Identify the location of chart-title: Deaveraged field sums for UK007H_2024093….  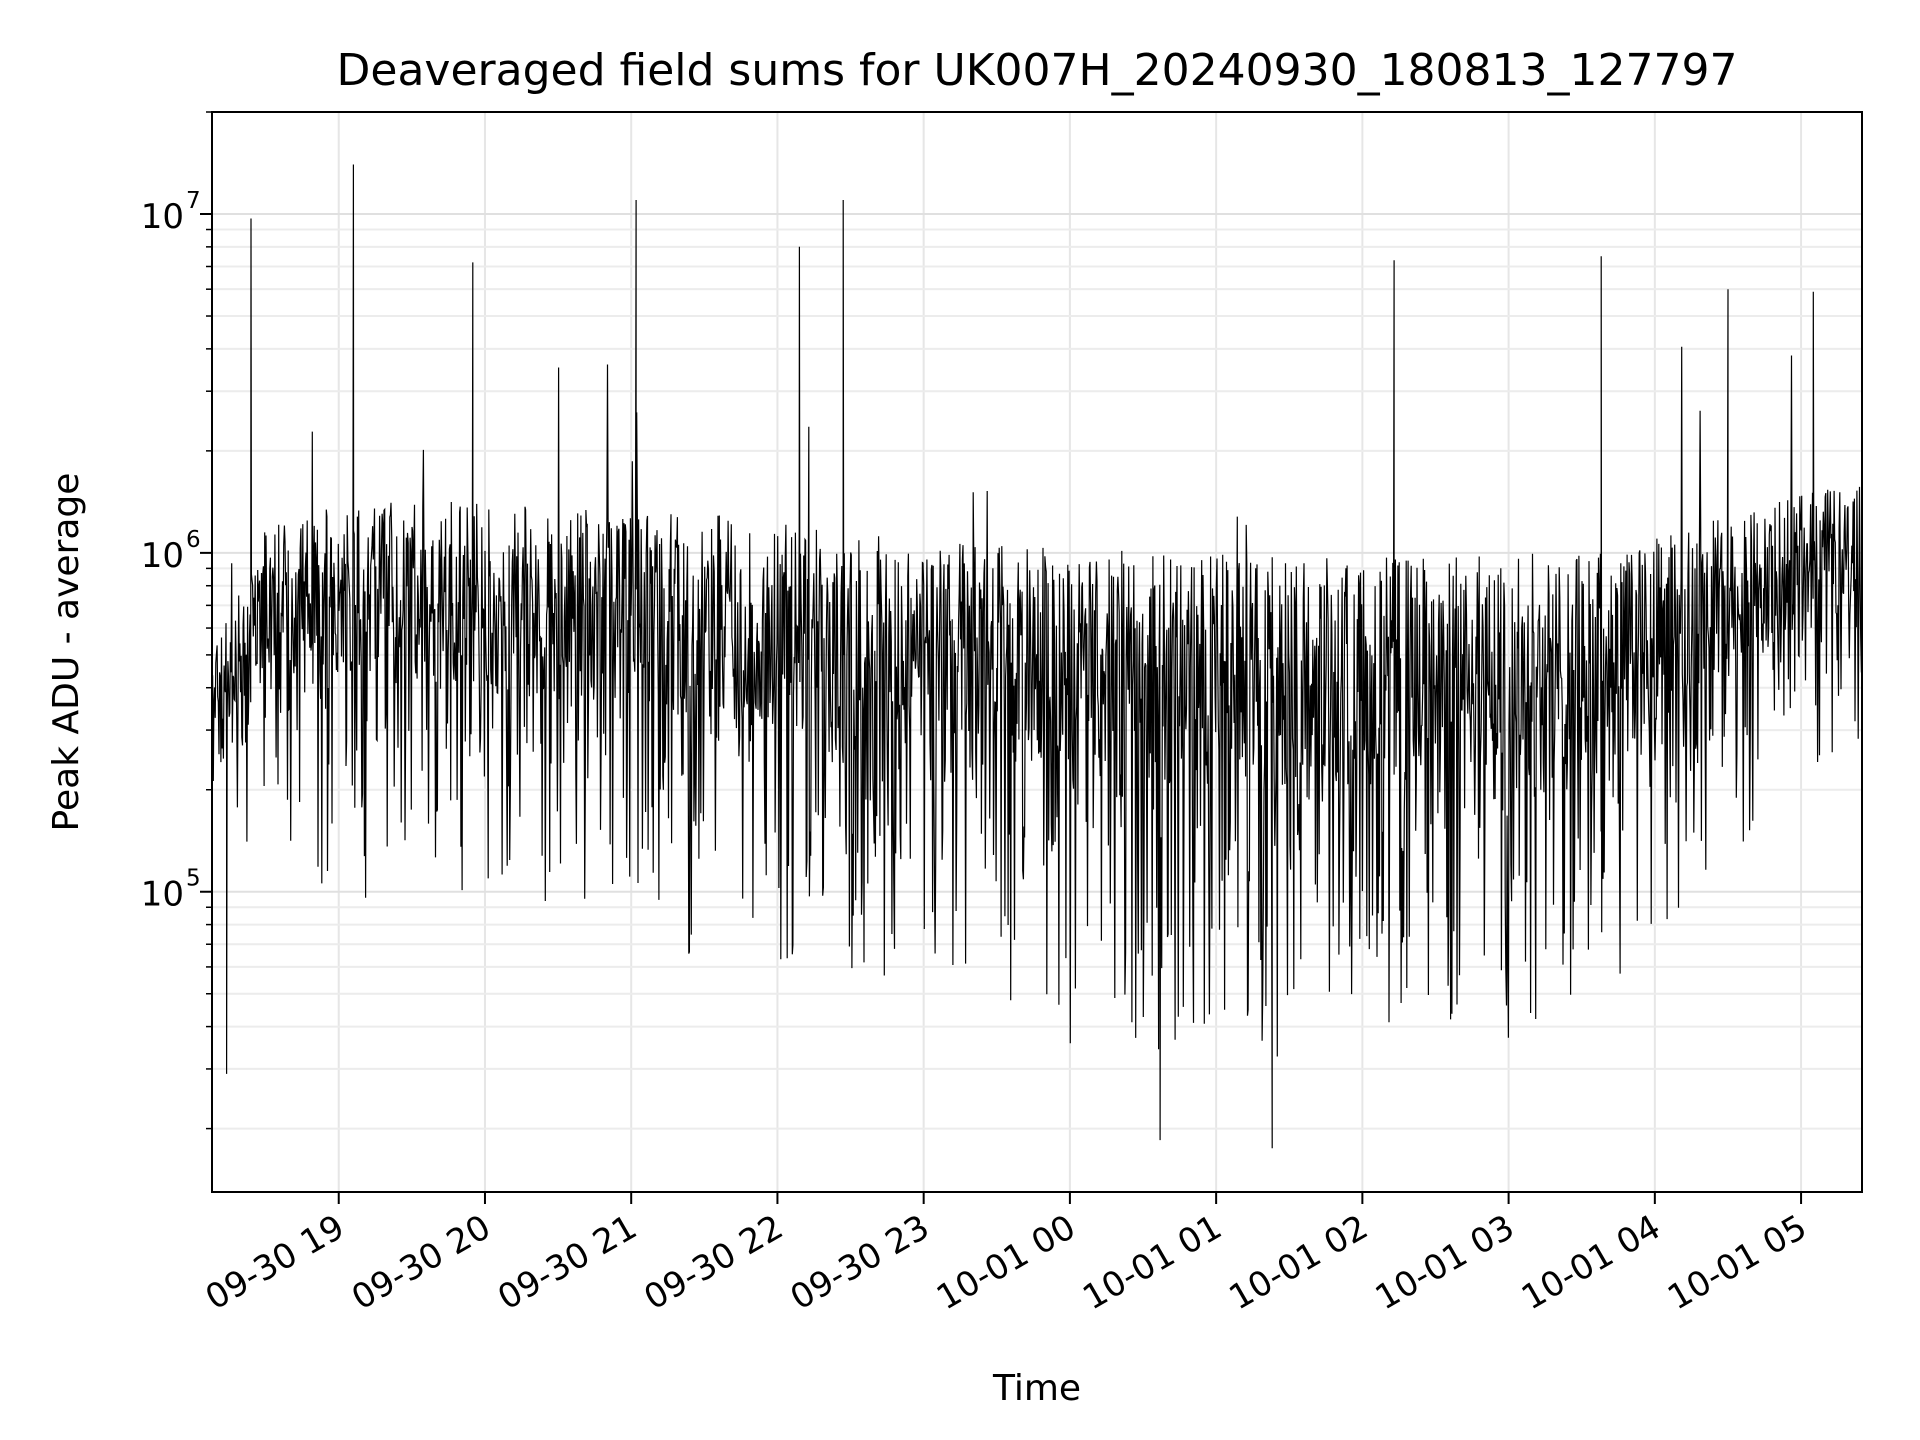
(1037, 70).